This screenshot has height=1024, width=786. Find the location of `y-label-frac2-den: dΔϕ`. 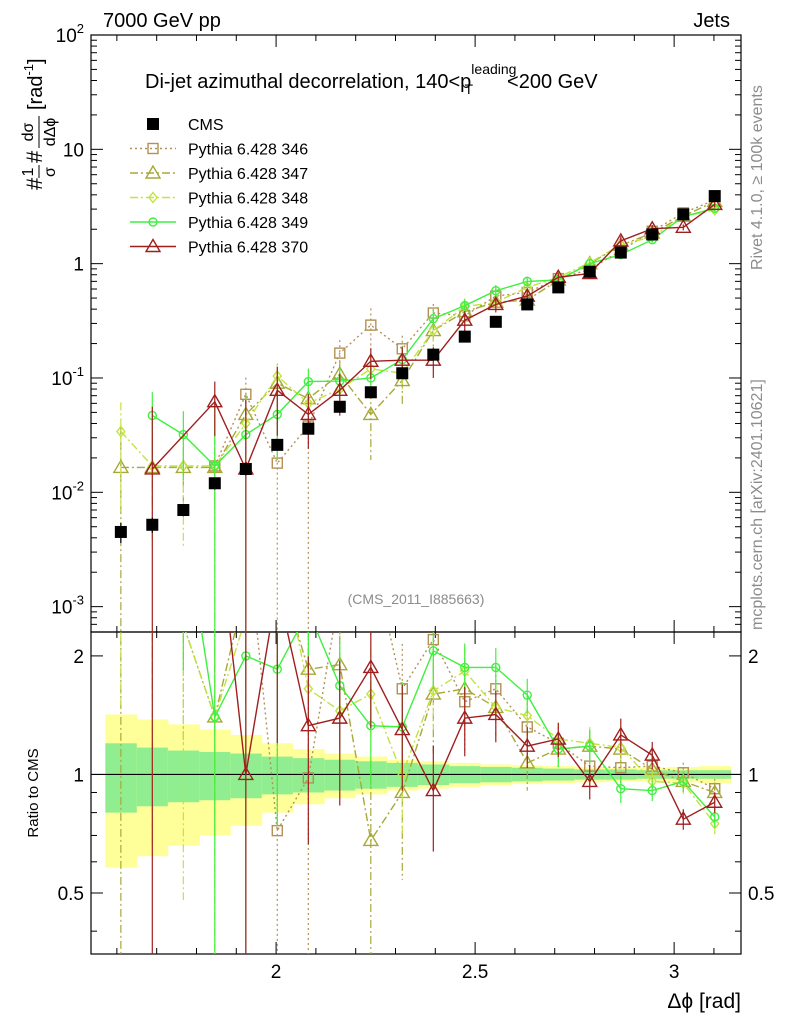

y-label-frac2-den: dΔϕ is located at coordinates (50, 132).